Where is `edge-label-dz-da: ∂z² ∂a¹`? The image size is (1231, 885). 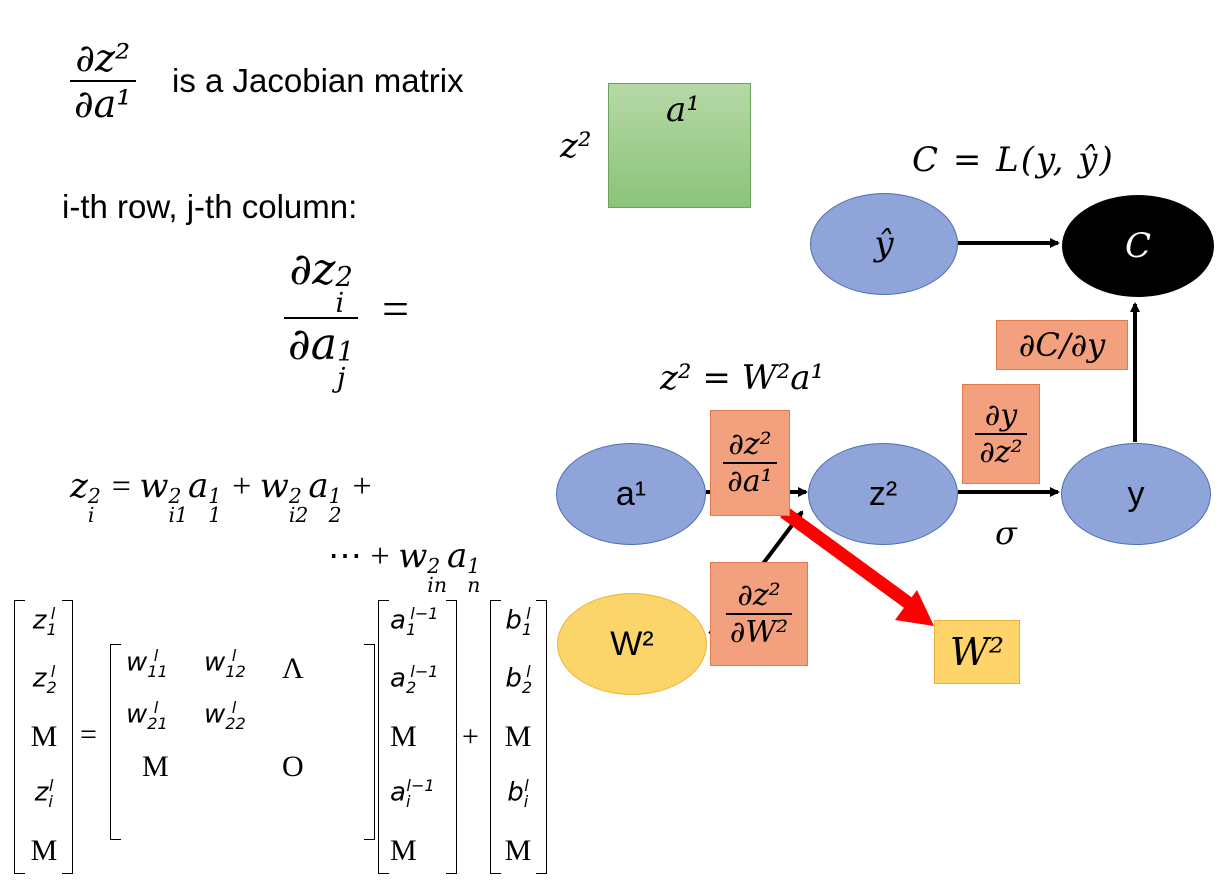
edge-label-dz-da: ∂z² ∂a¹ is located at coordinates (750, 463).